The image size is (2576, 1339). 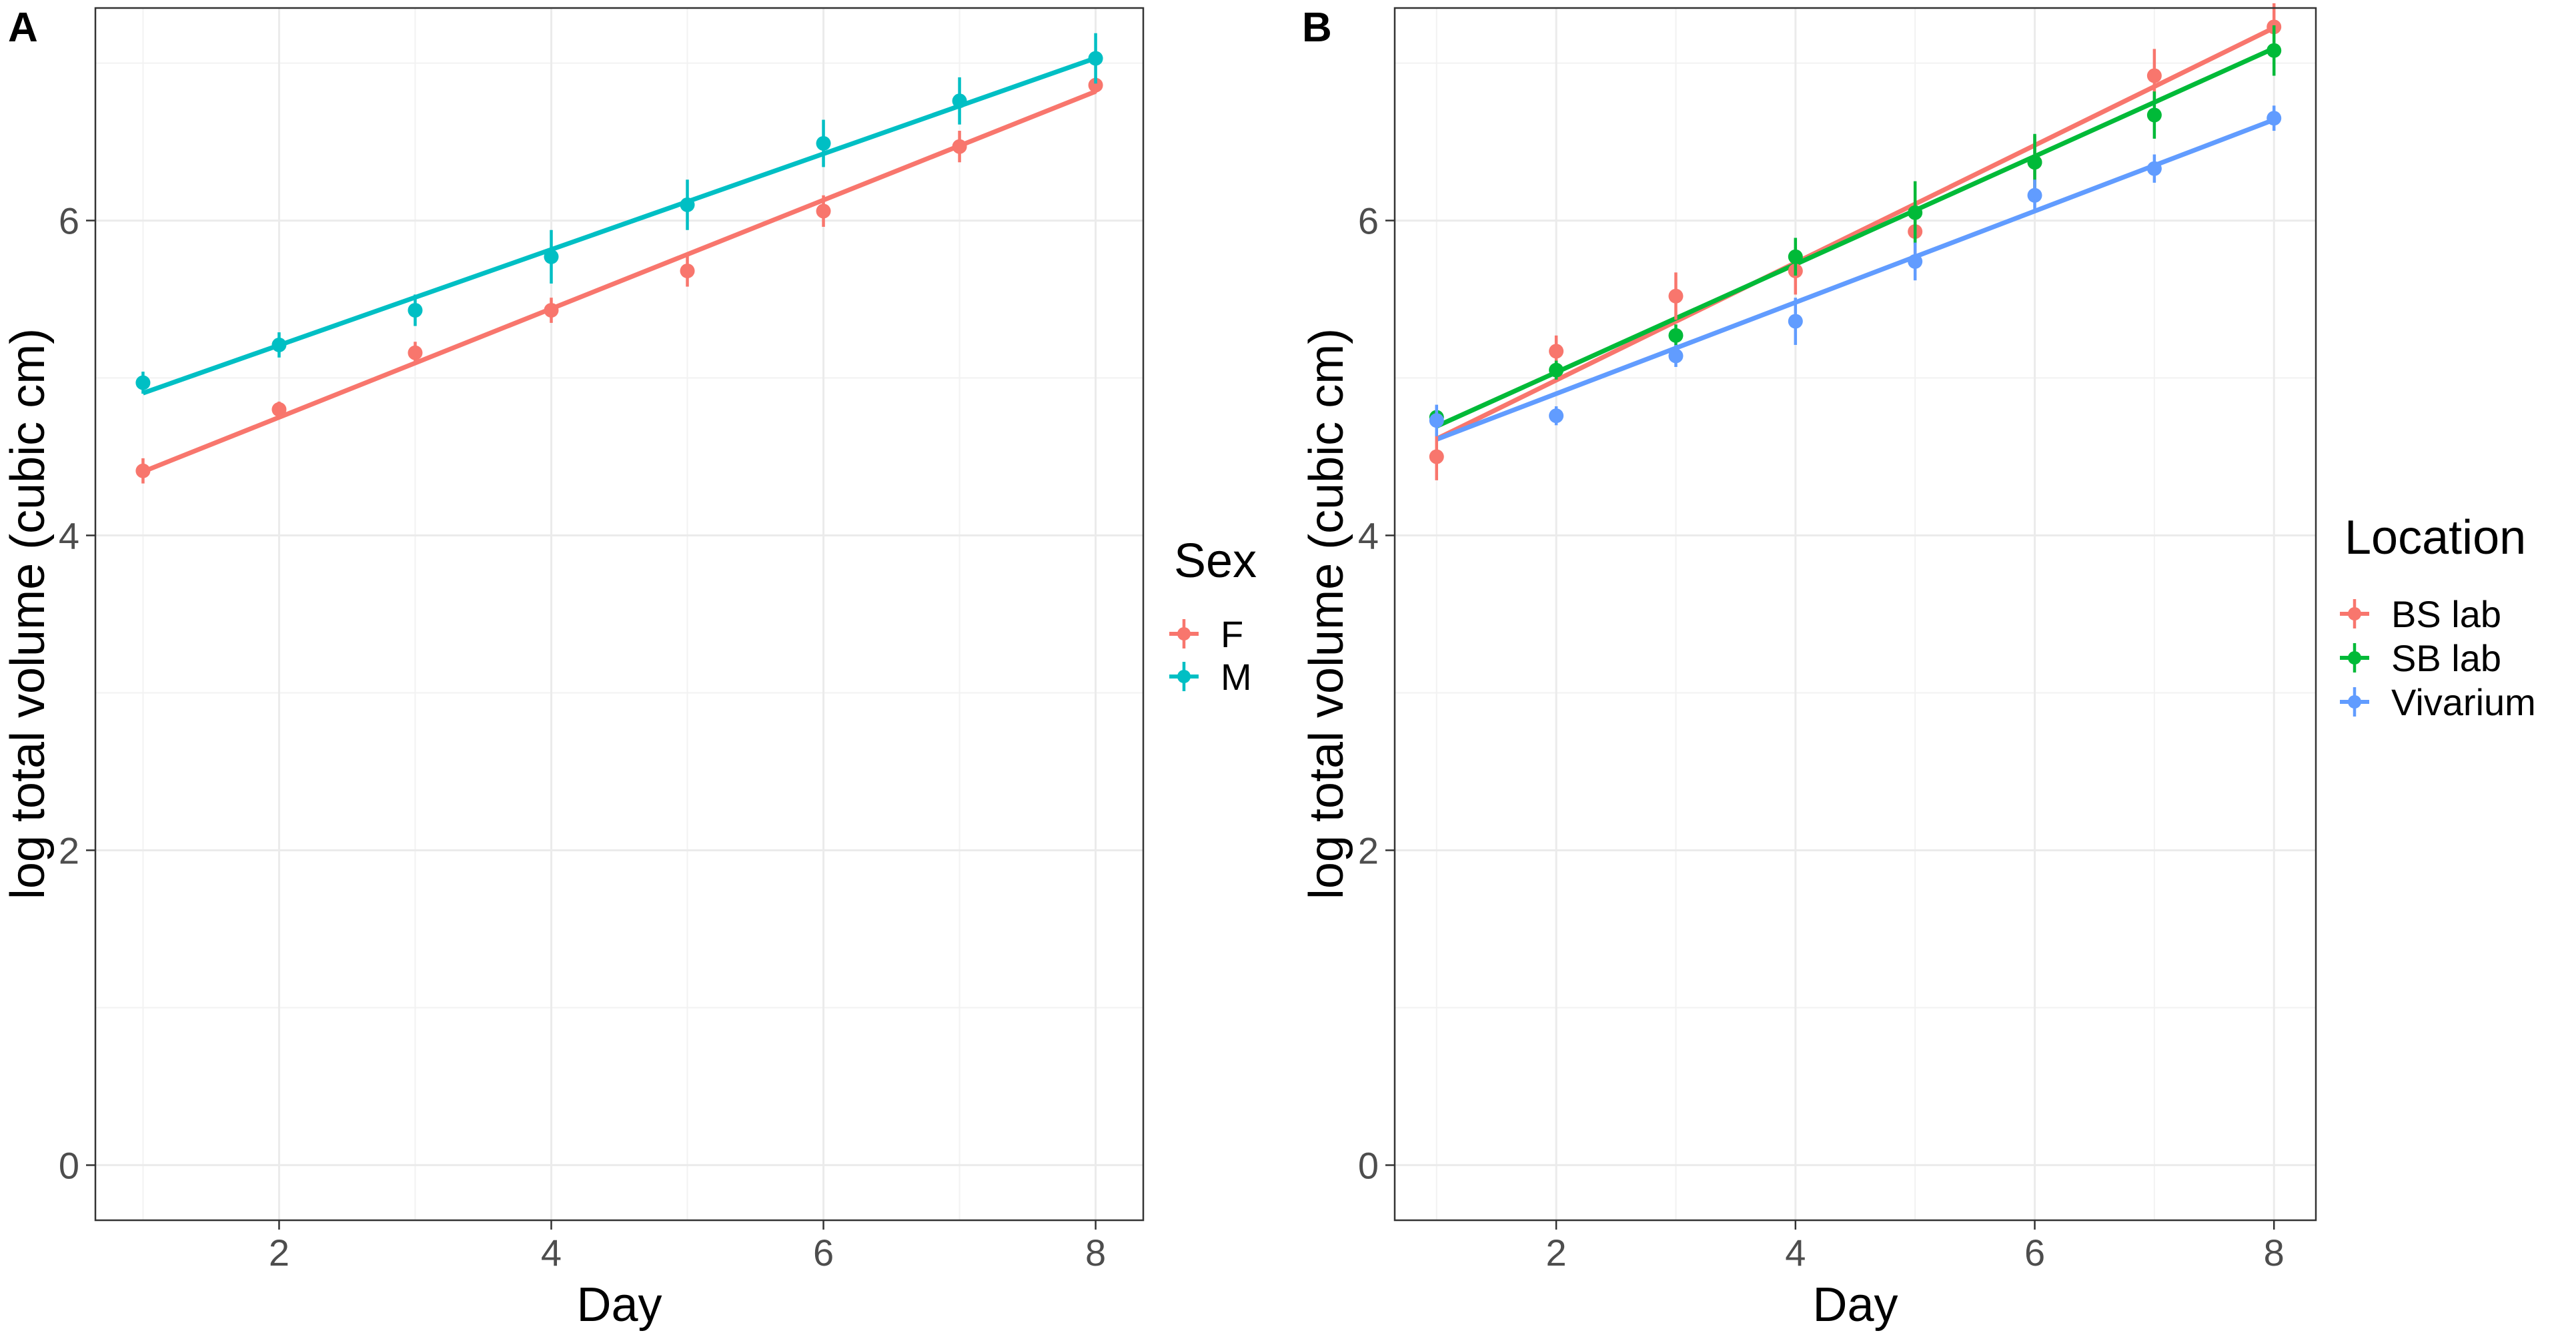 What do you see at coordinates (1206, 634) in the screenshot?
I see `legend-item-f: F` at bounding box center [1206, 634].